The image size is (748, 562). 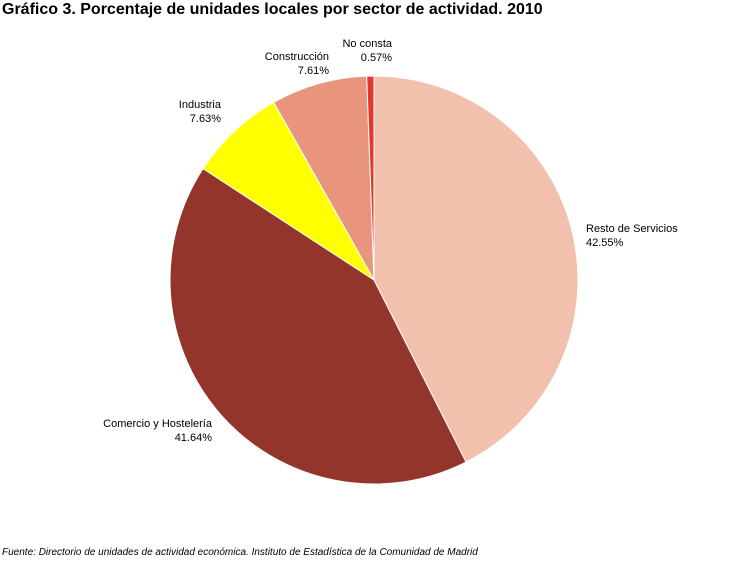 What do you see at coordinates (200, 112) in the screenshot?
I see `slice-label-industria: Industria 7.63%` at bounding box center [200, 112].